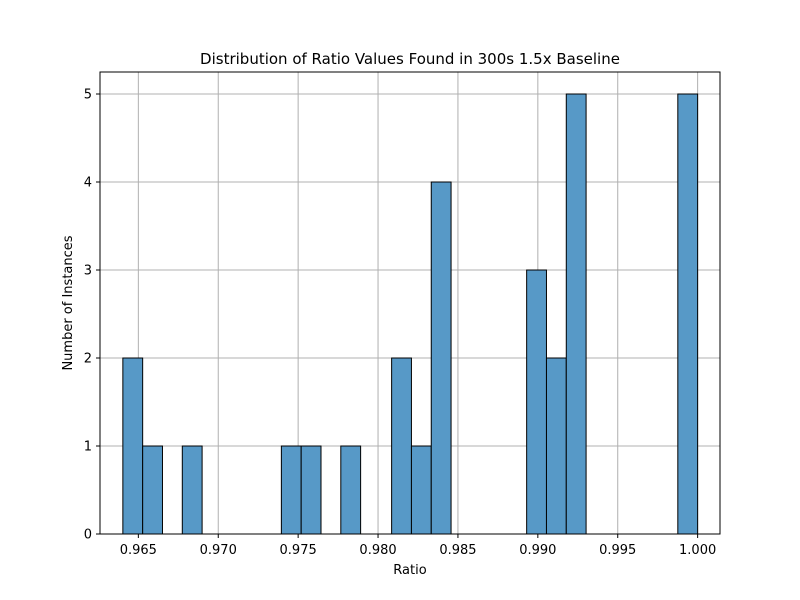  Describe the element at coordinates (88, 535) in the screenshot. I see `y-tick-label: 0` at that location.